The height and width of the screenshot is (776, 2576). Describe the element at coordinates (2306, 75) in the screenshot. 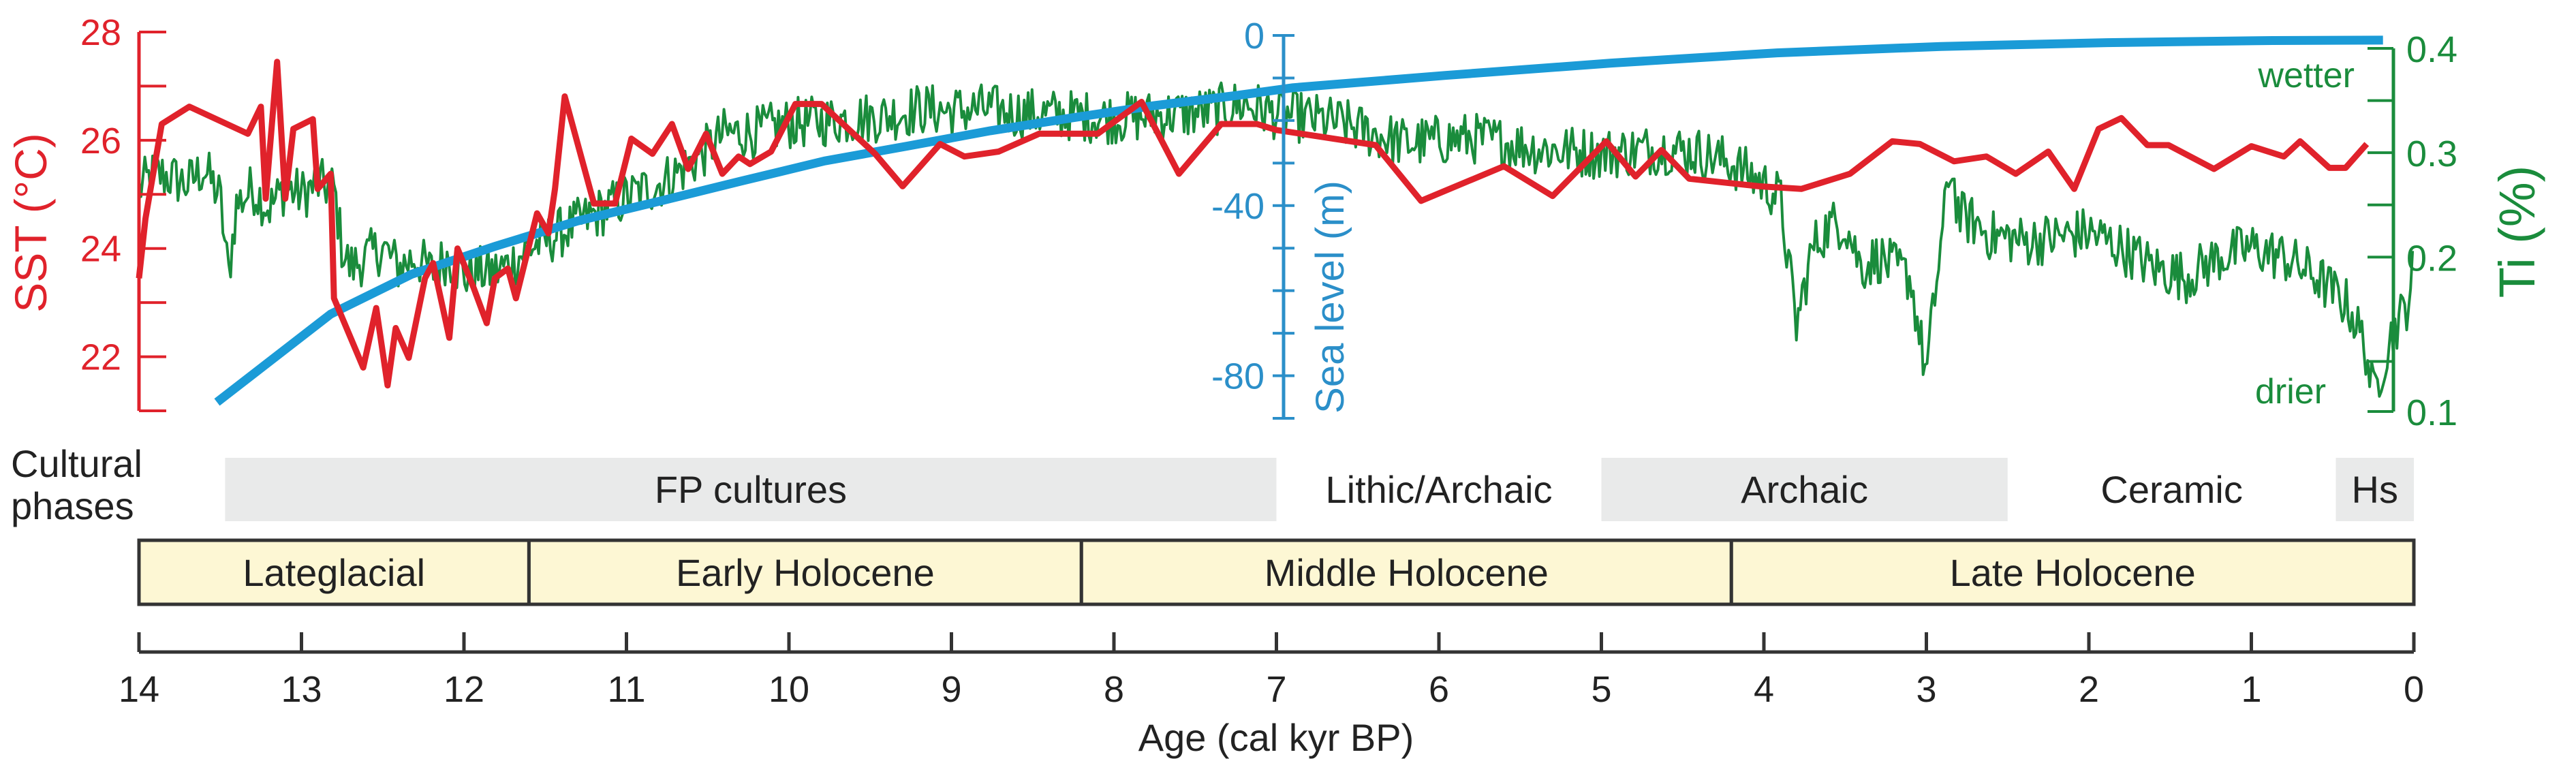

I see `wetter-annotation: wetter` at that location.